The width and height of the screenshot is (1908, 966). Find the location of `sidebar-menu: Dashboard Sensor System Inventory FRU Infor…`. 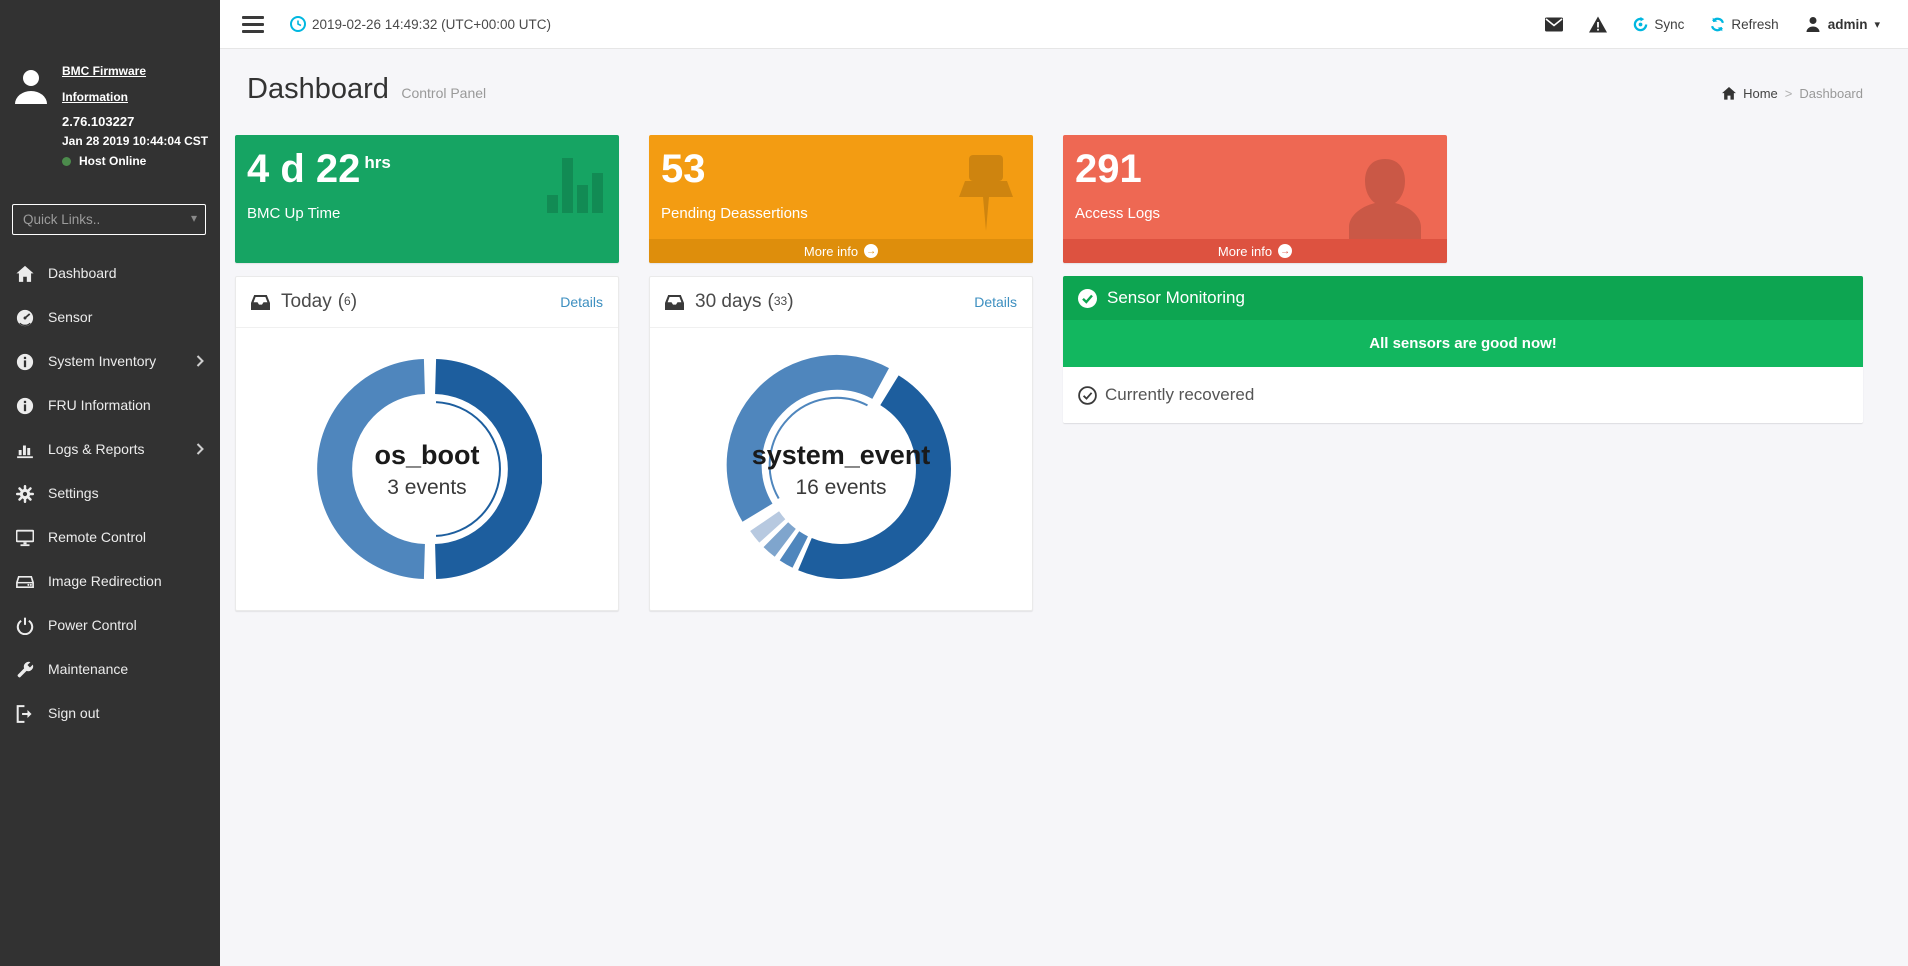

sidebar-menu: Dashboard Sensor System Inventory FRU Infor… is located at coordinates (110, 493).